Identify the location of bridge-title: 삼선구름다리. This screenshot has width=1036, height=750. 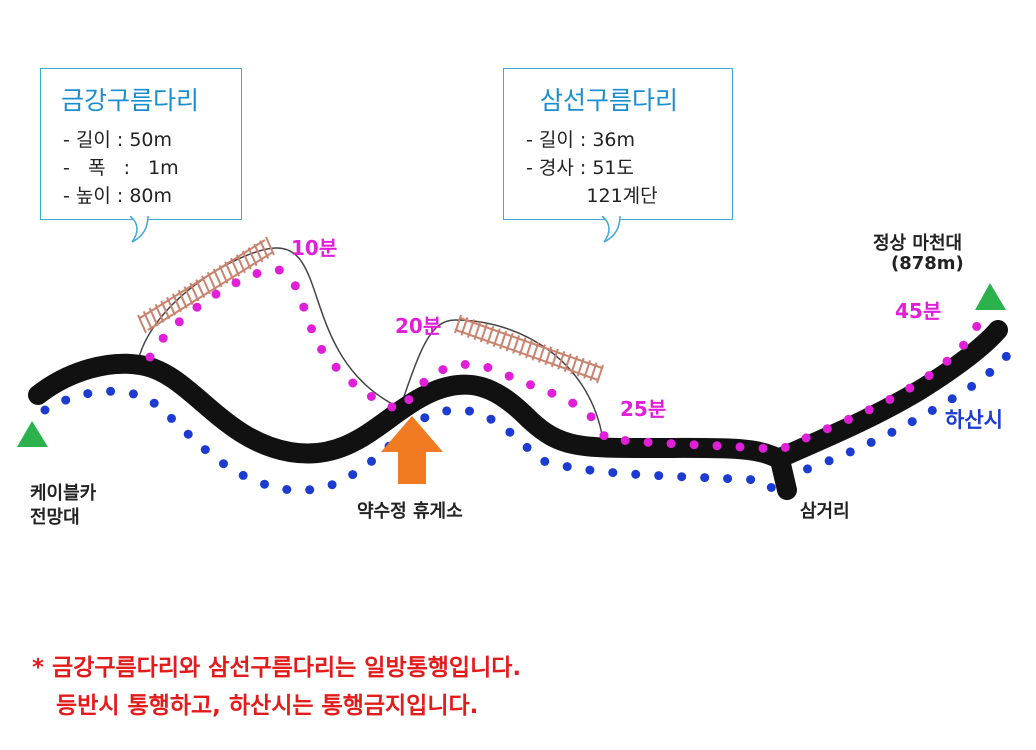
(609, 100).